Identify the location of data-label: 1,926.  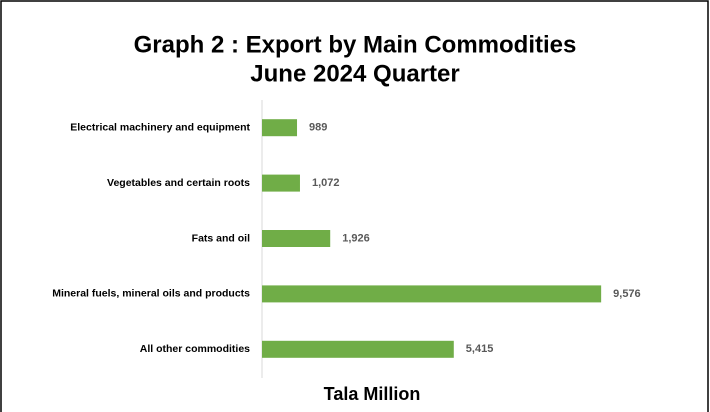
(356, 238).